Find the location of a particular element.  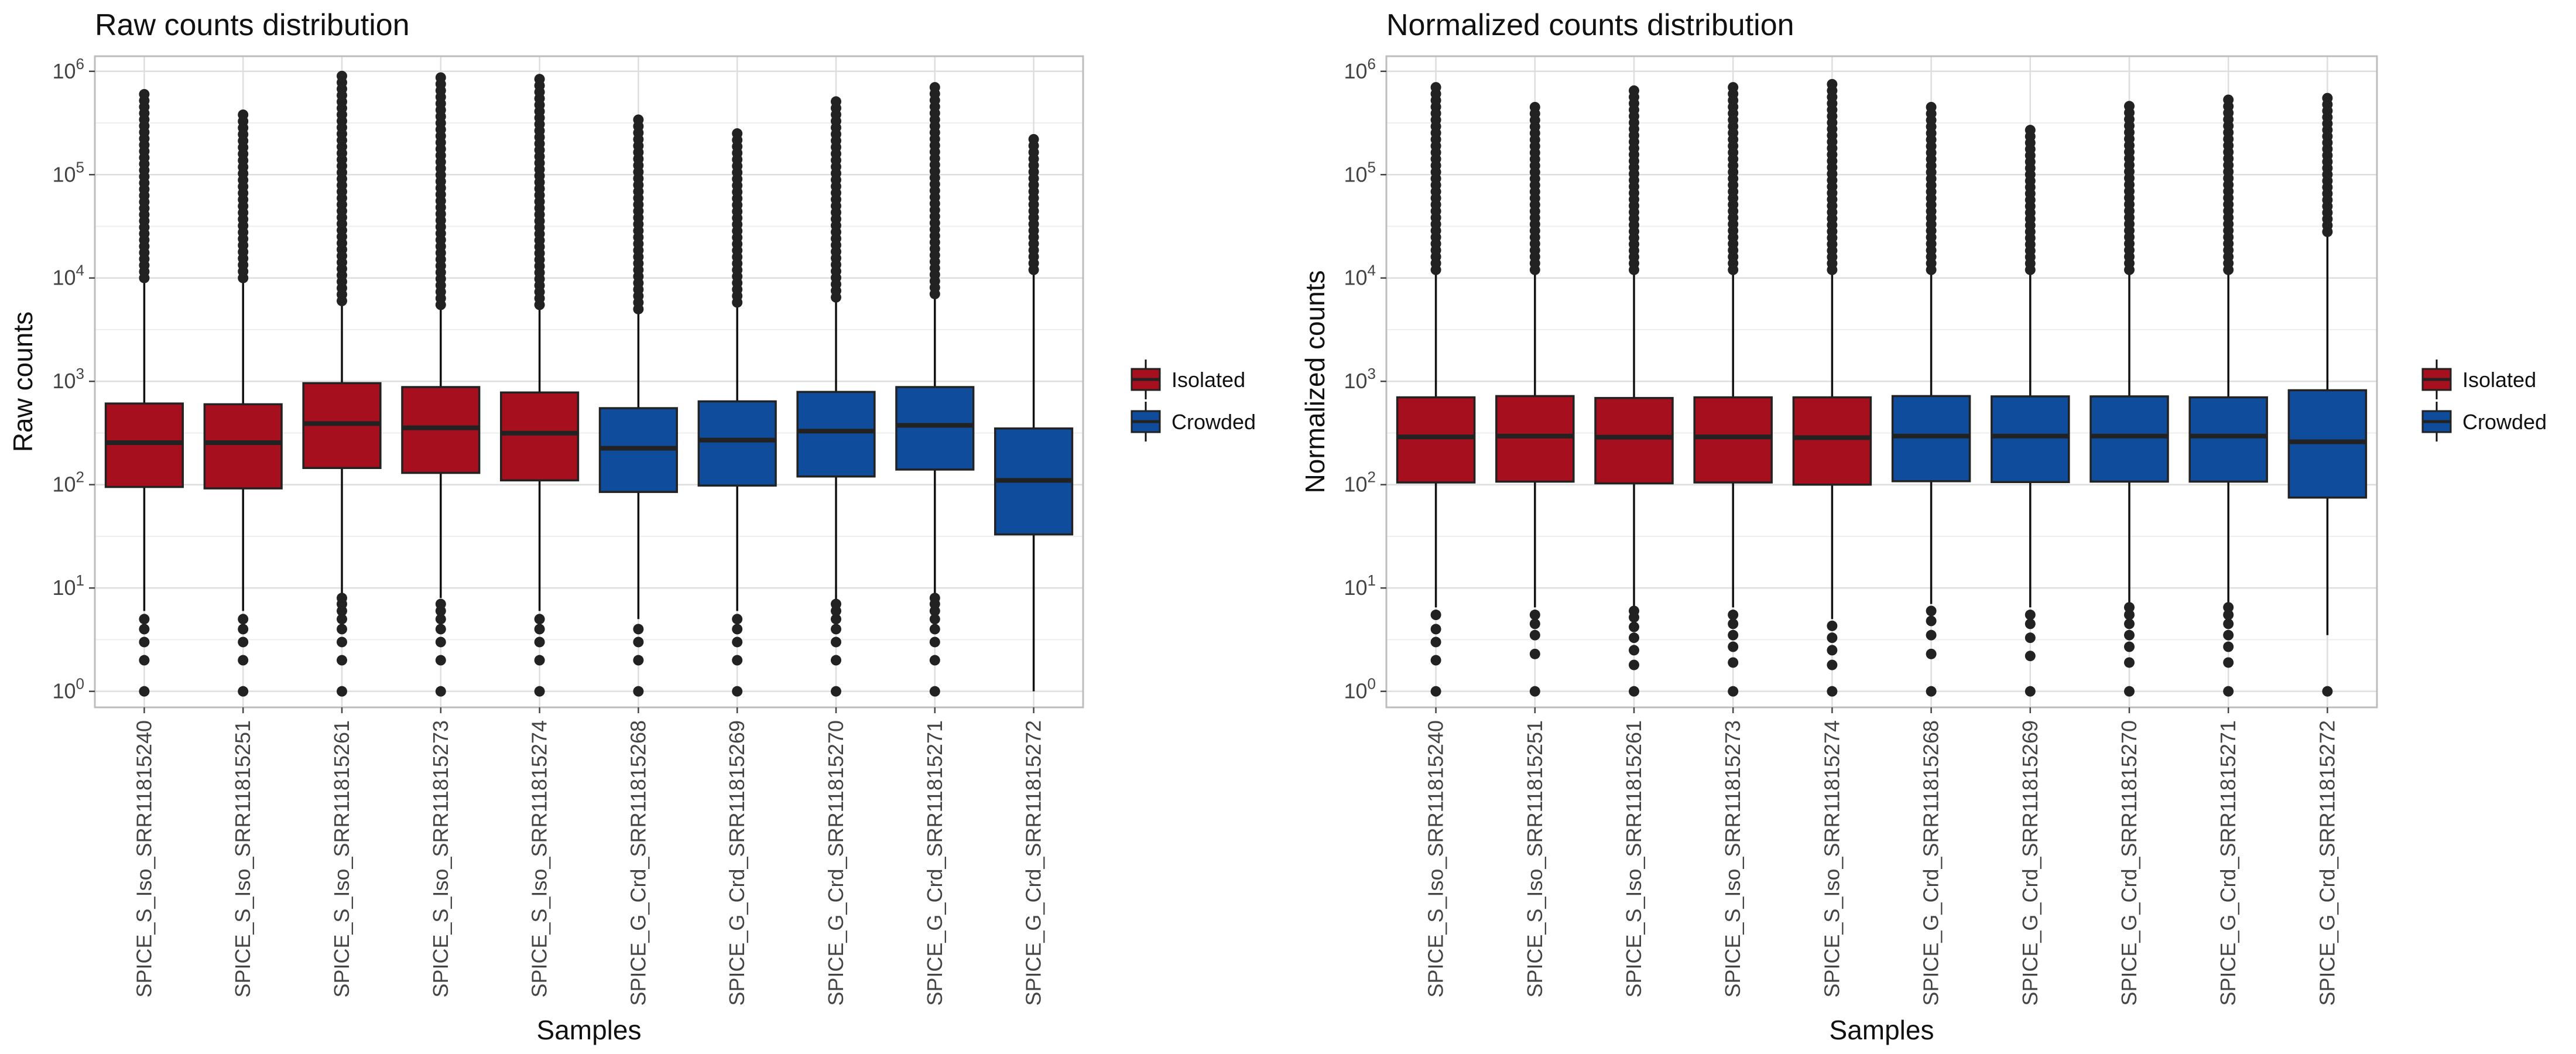

chart-title: Raw counts distribution is located at coordinates (253, 25).